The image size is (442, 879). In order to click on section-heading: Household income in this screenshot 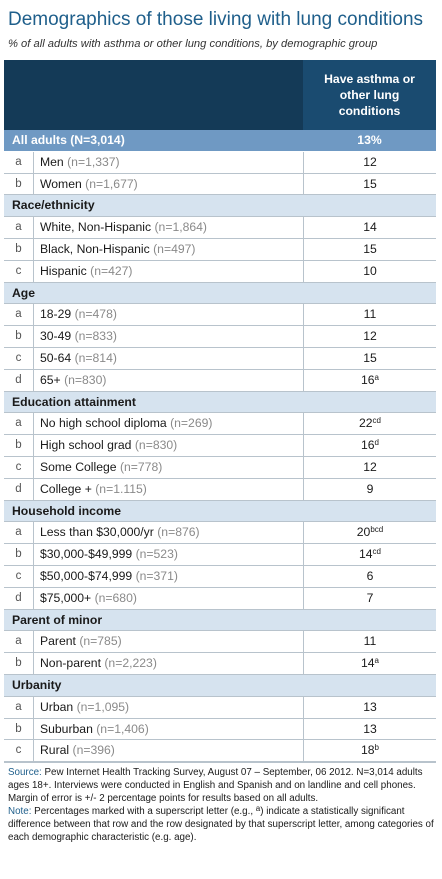, I will do `click(67, 510)`.